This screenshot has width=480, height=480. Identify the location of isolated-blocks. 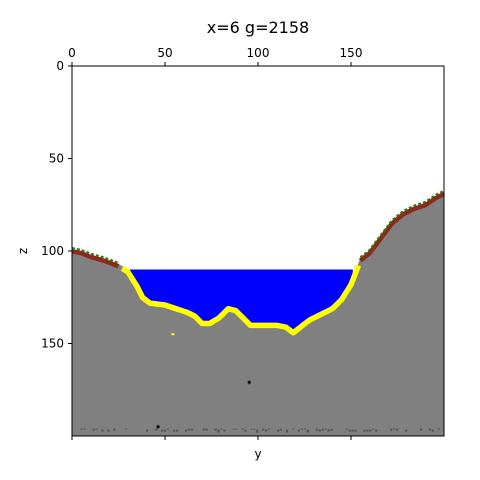
(203, 381).